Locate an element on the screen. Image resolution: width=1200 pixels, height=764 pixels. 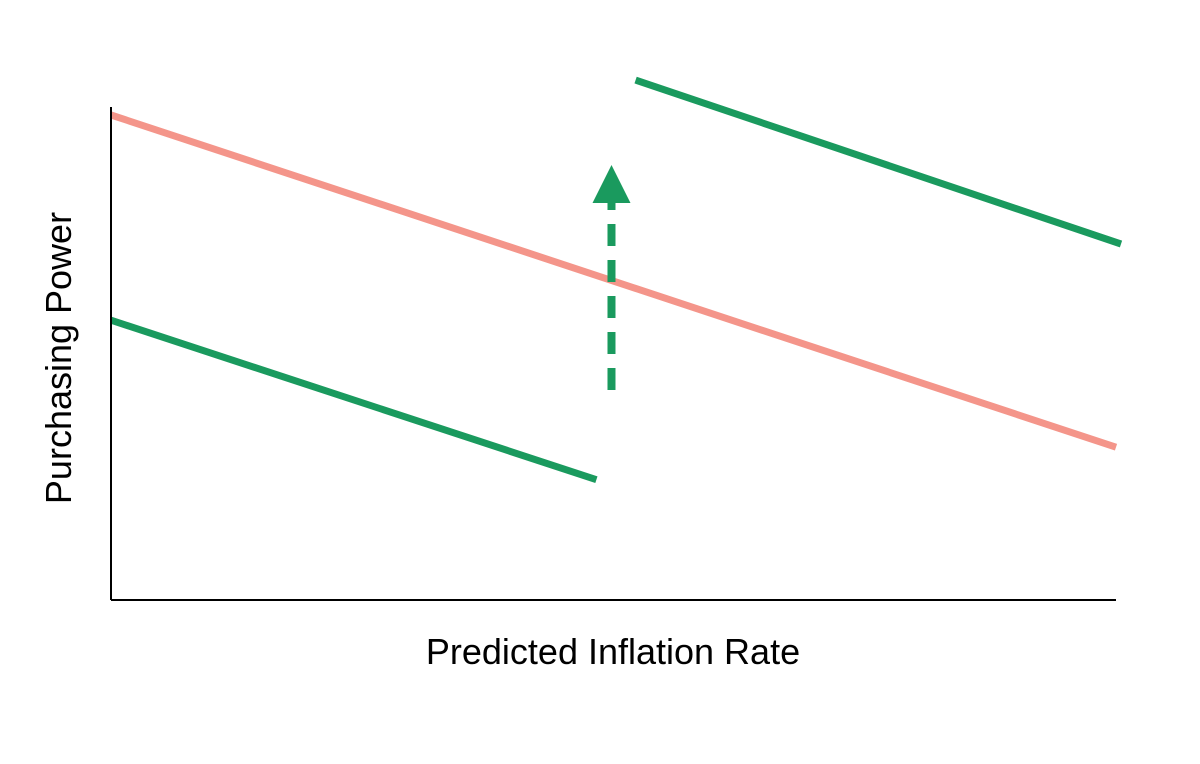
series-line-shifted-line-upper is located at coordinates (878, 162).